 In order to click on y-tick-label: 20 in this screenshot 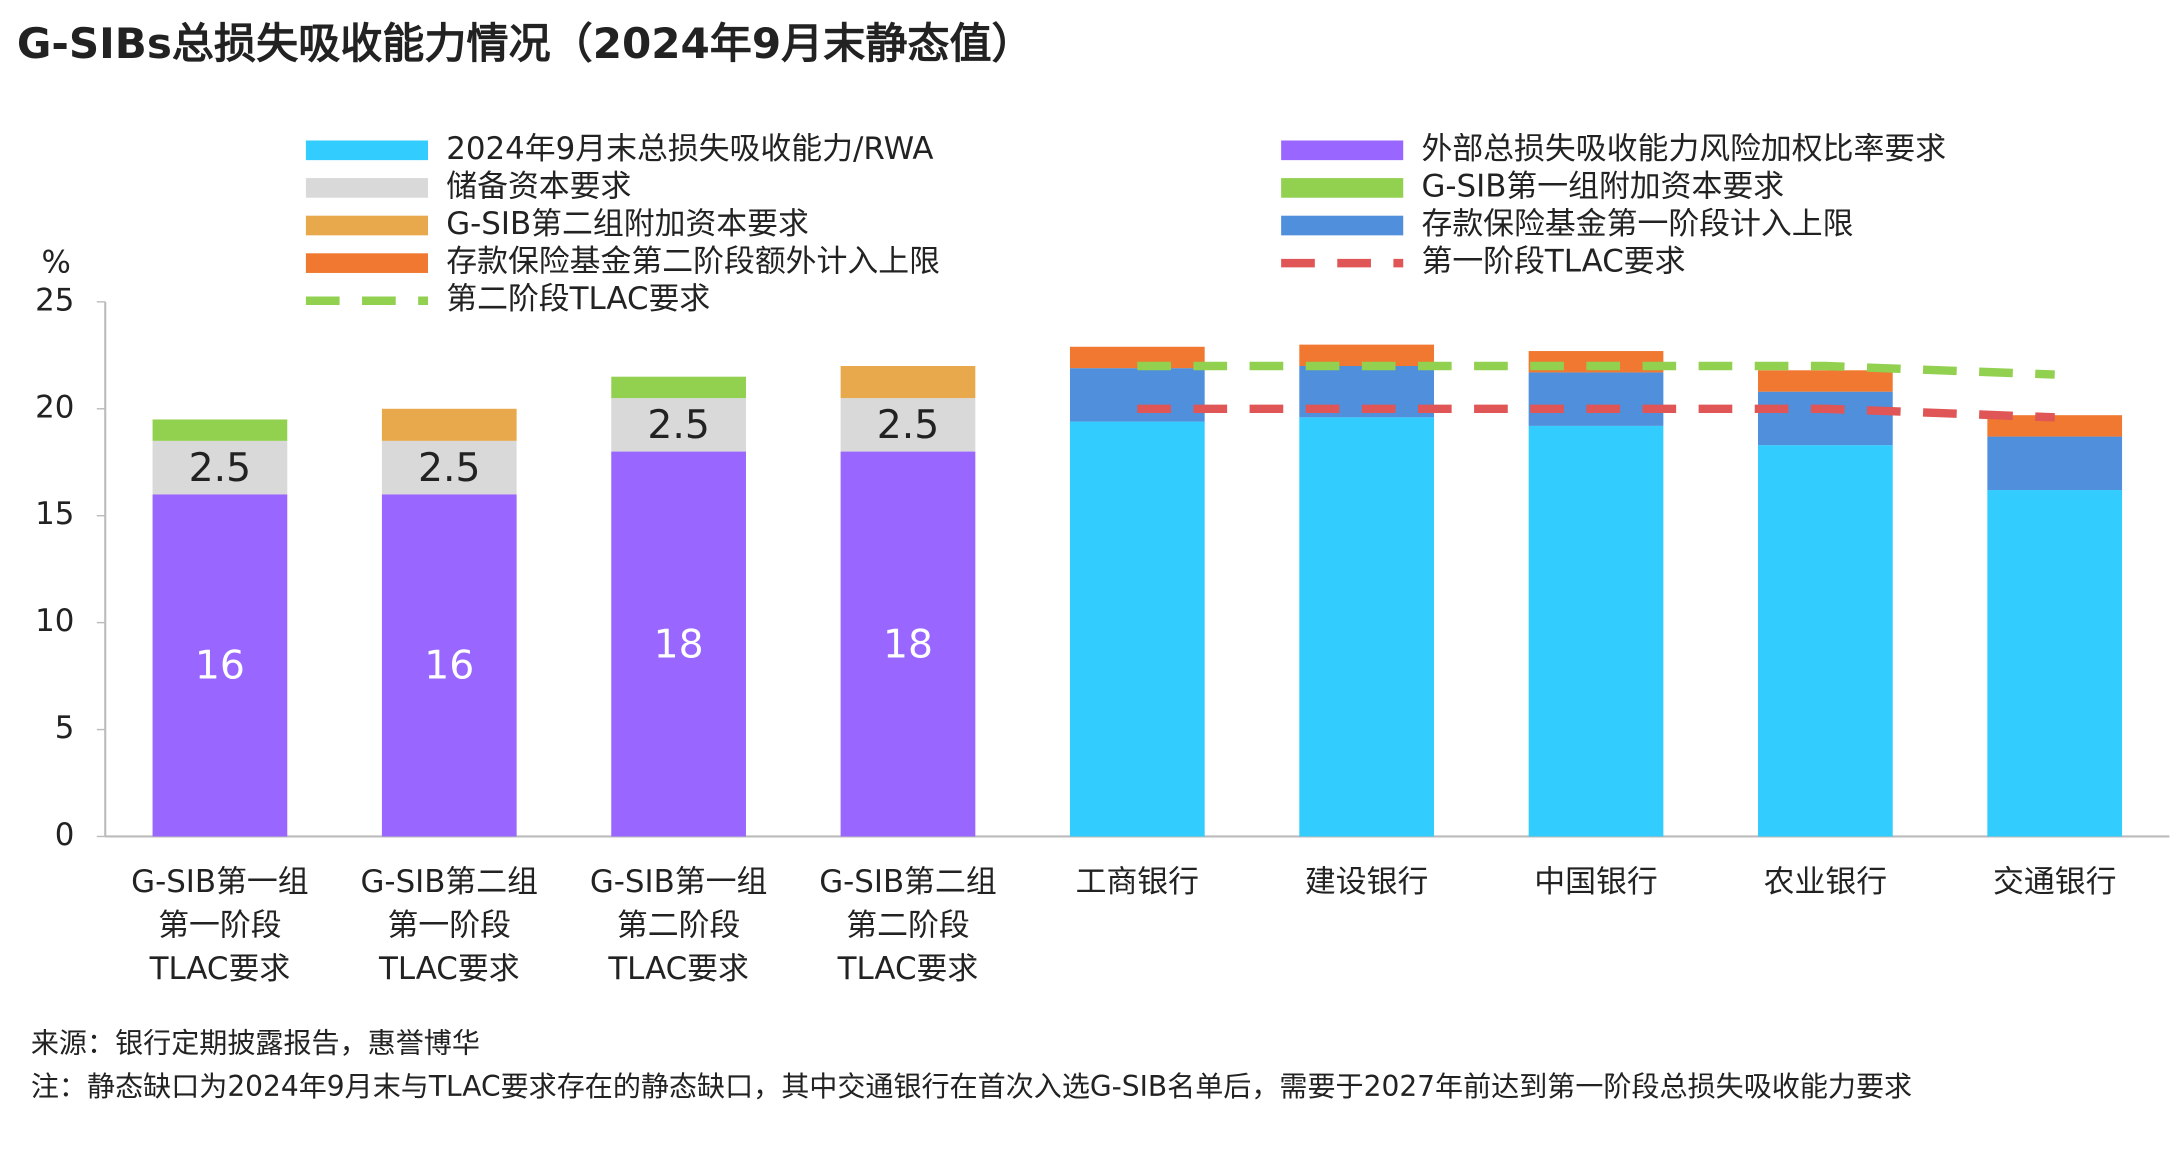, I will do `click(54, 407)`.